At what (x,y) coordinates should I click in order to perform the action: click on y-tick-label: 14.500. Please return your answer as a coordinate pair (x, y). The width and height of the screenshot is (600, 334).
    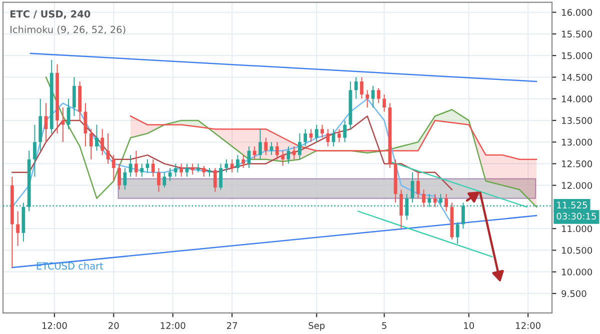
    Looking at the image, I should click on (577, 77).